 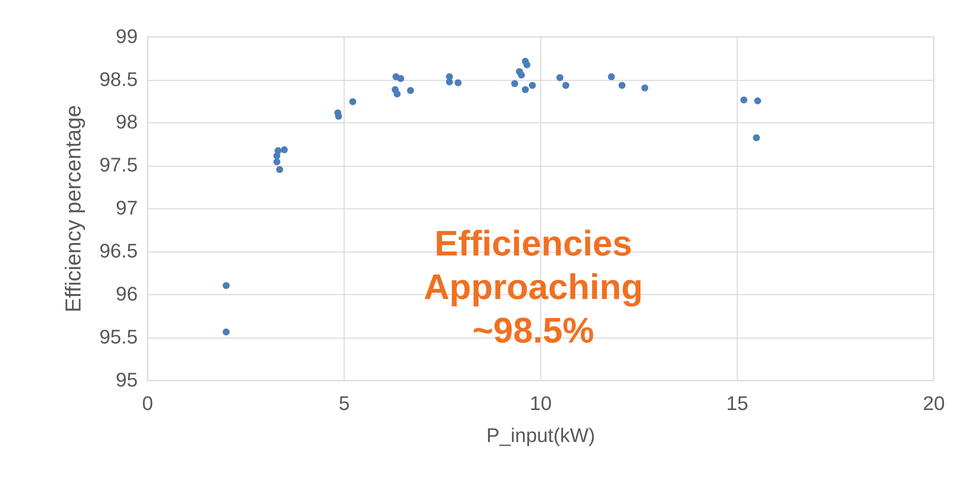 I want to click on y-tick-label: 99, so click(x=127, y=37).